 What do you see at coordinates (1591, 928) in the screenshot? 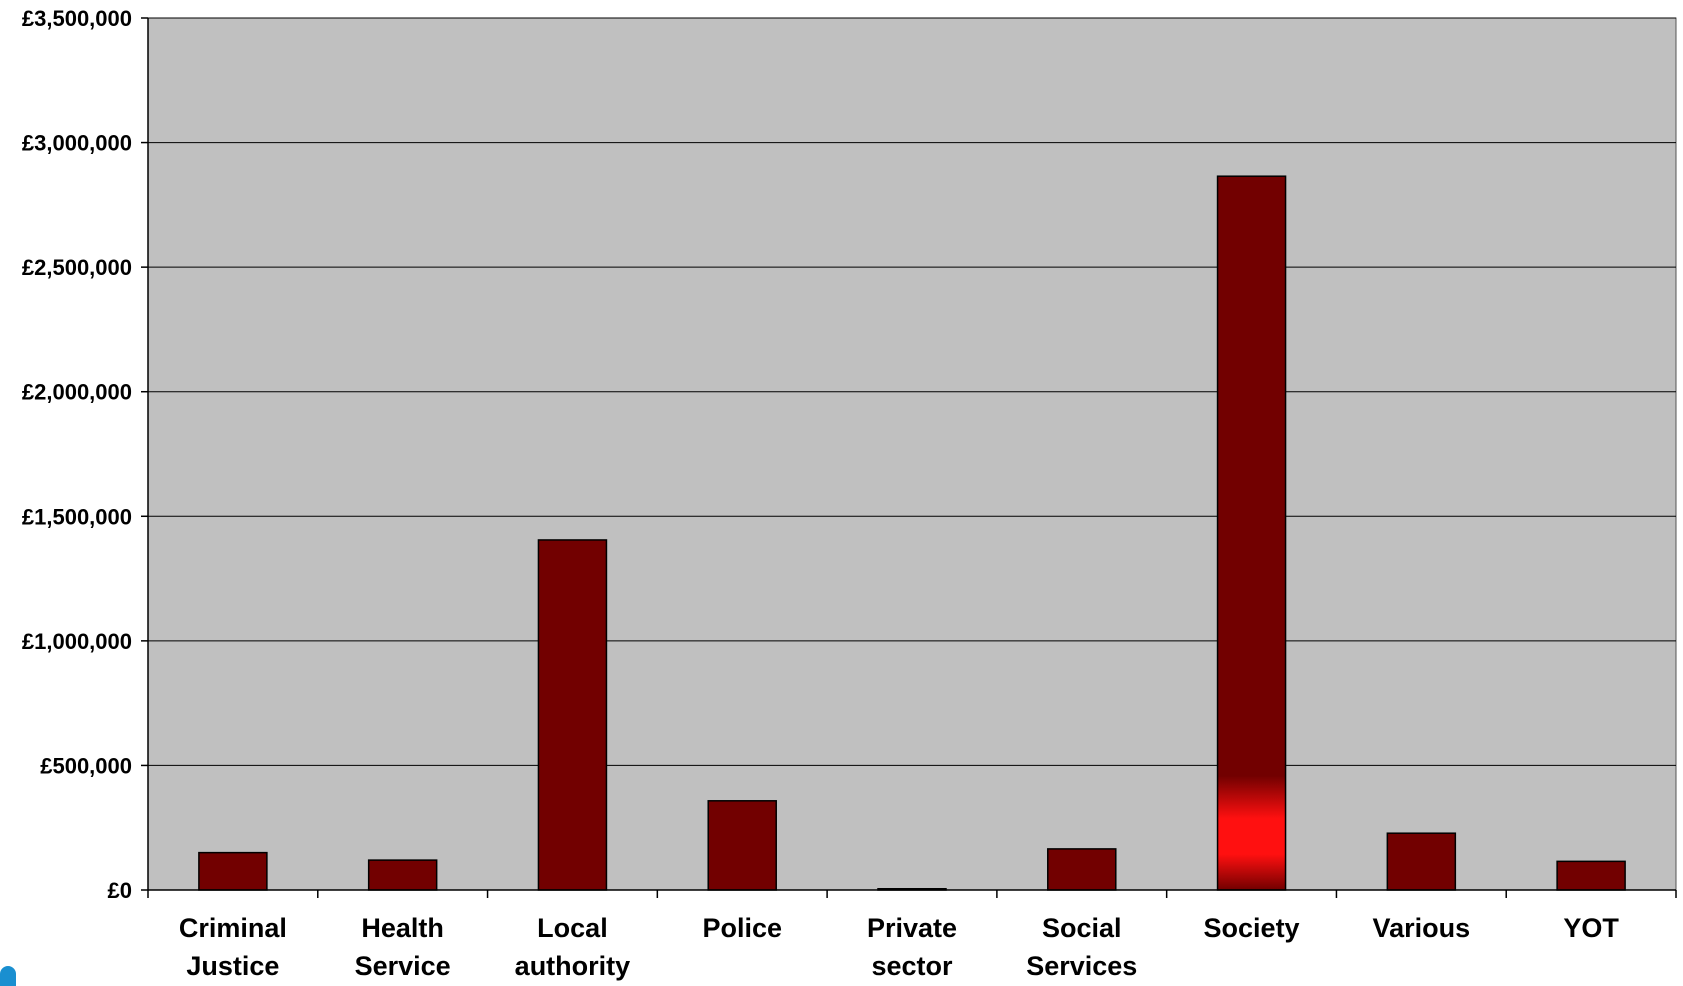
I see `x-category-label: YOT` at bounding box center [1591, 928].